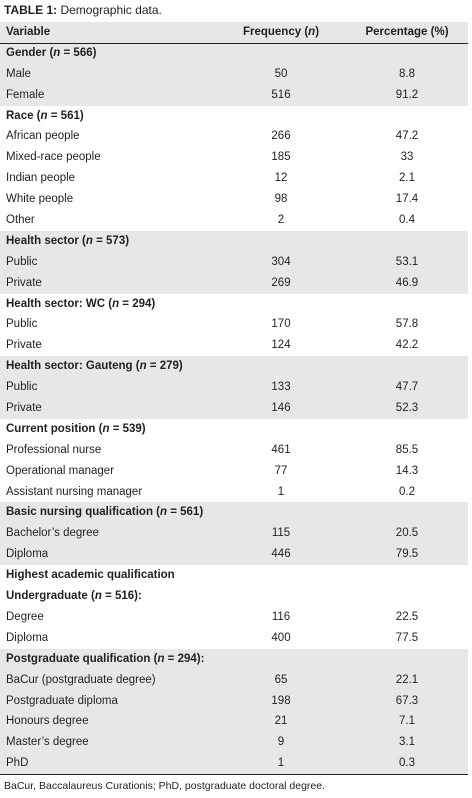  I want to click on data-row: Private 269 46.9, so click(234, 283).